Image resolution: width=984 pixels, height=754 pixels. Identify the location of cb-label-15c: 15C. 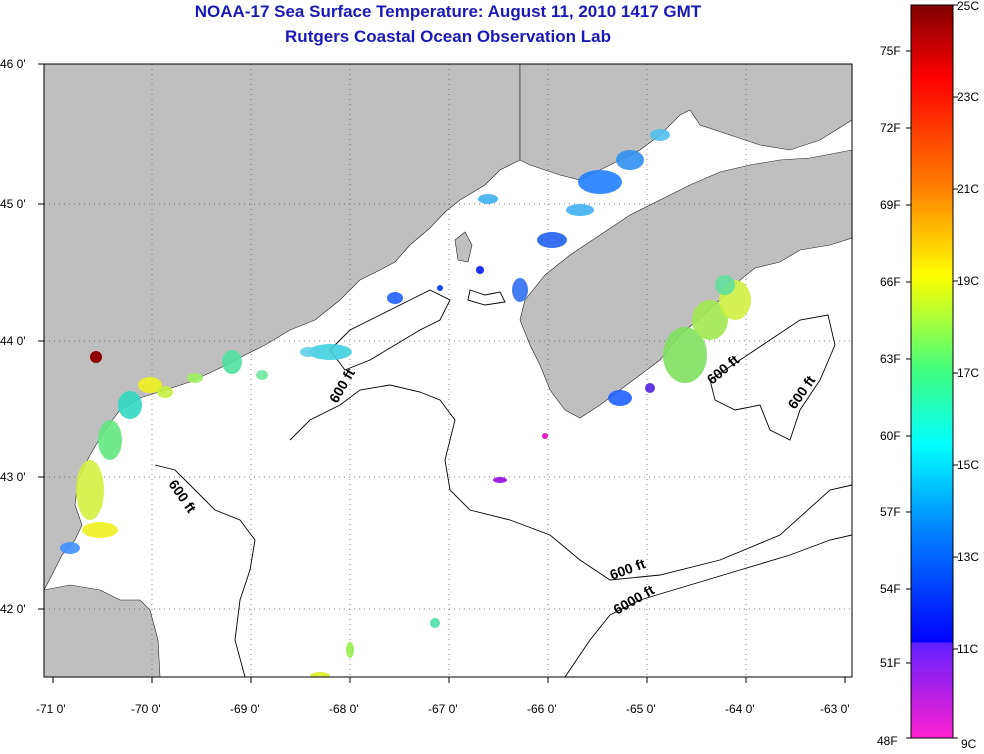
(968, 465).